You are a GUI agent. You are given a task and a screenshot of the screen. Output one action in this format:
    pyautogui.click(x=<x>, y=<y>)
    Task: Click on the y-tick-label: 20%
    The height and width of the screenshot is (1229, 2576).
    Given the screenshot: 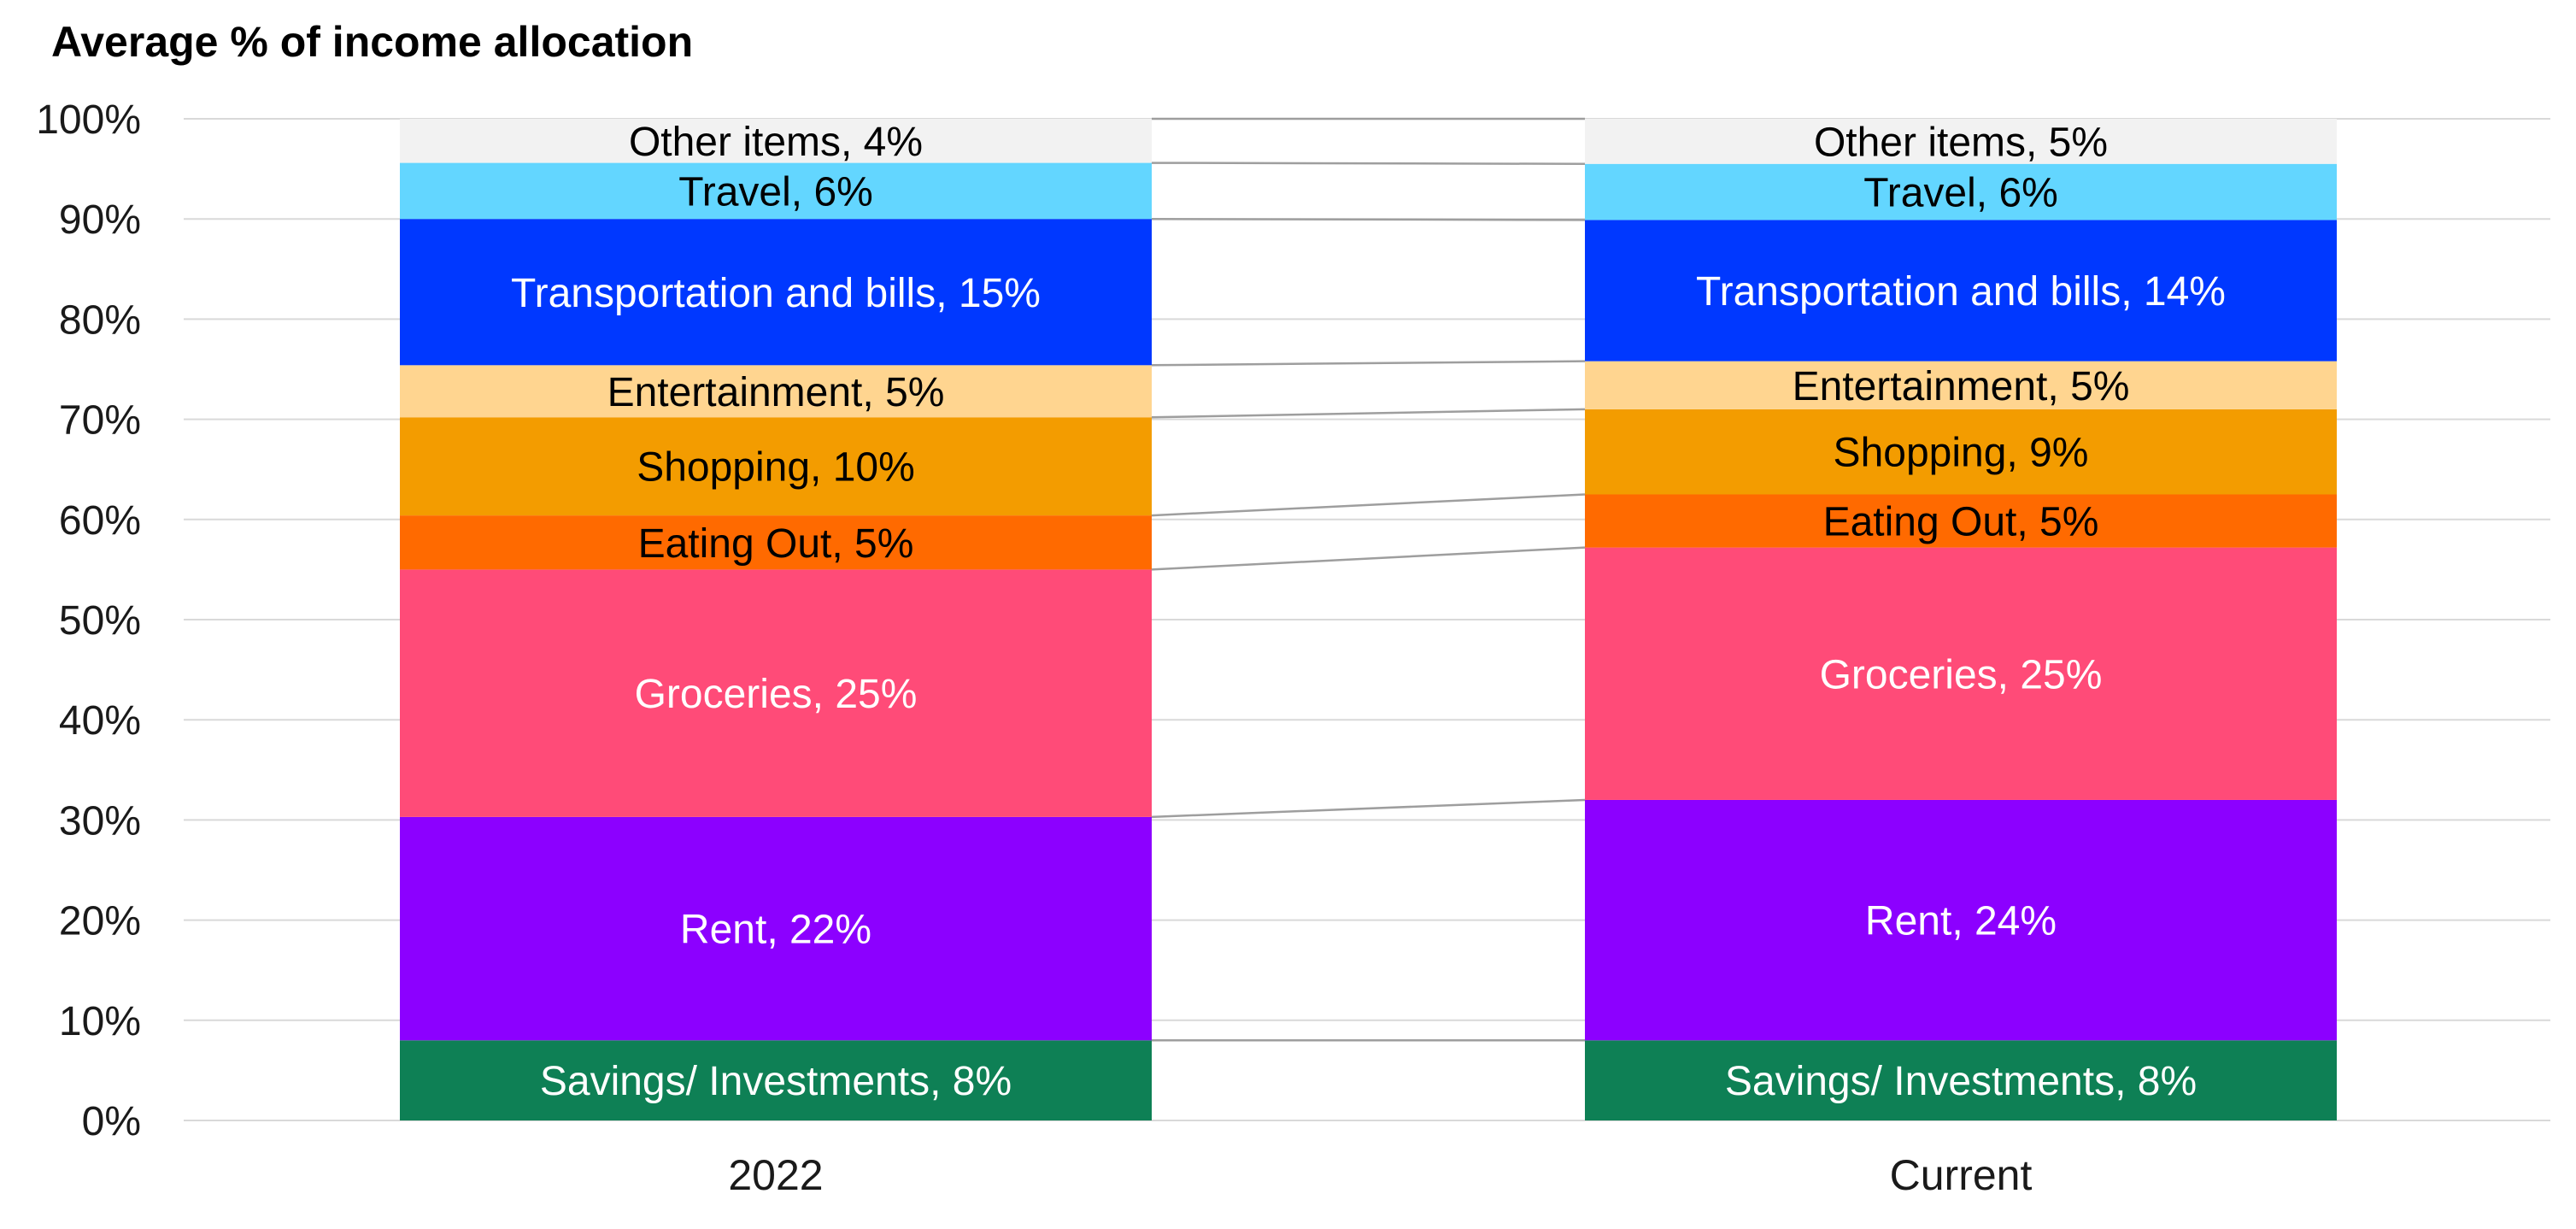 What is the action you would take?
    pyautogui.click(x=100, y=921)
    